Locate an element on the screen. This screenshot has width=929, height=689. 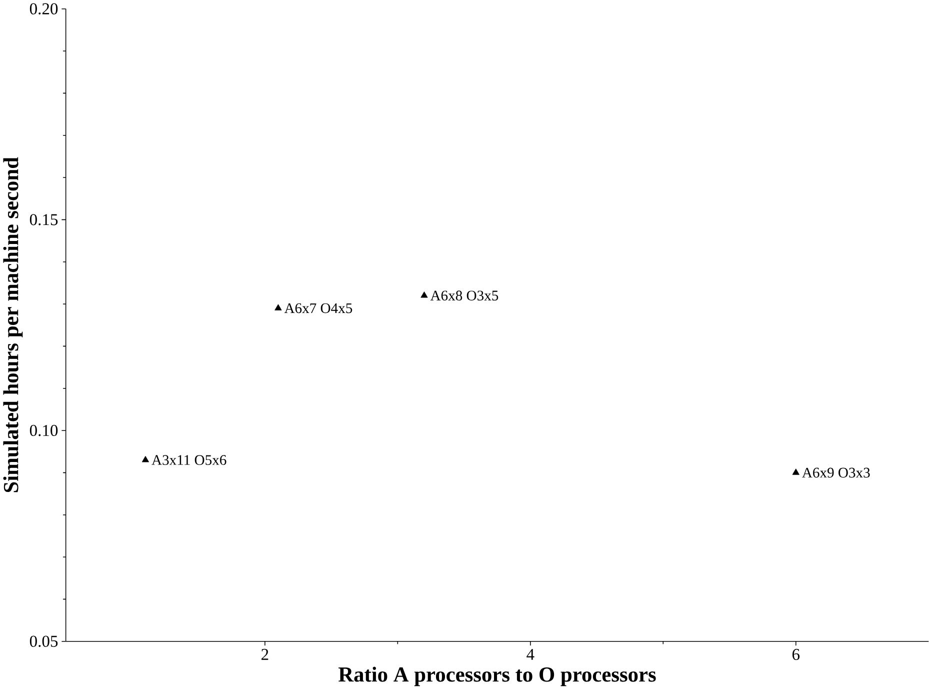
annotation: A3x11 O5x6 is located at coordinates (189, 459).